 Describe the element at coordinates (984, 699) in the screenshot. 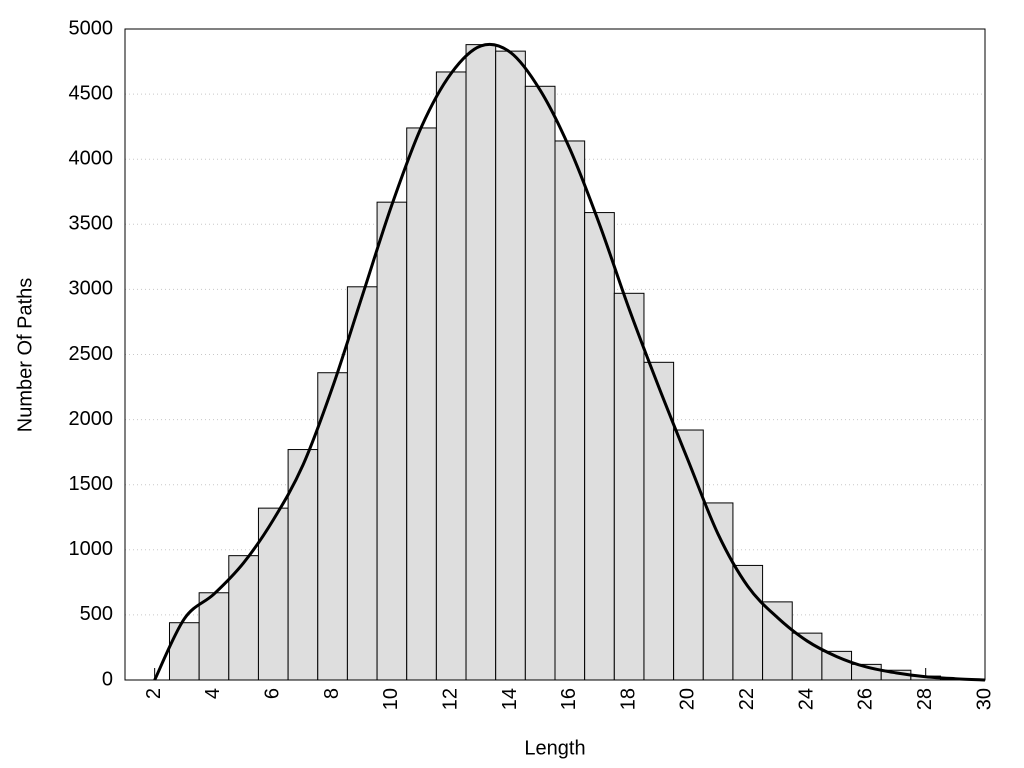

I see `x-tick-label: 30` at that location.